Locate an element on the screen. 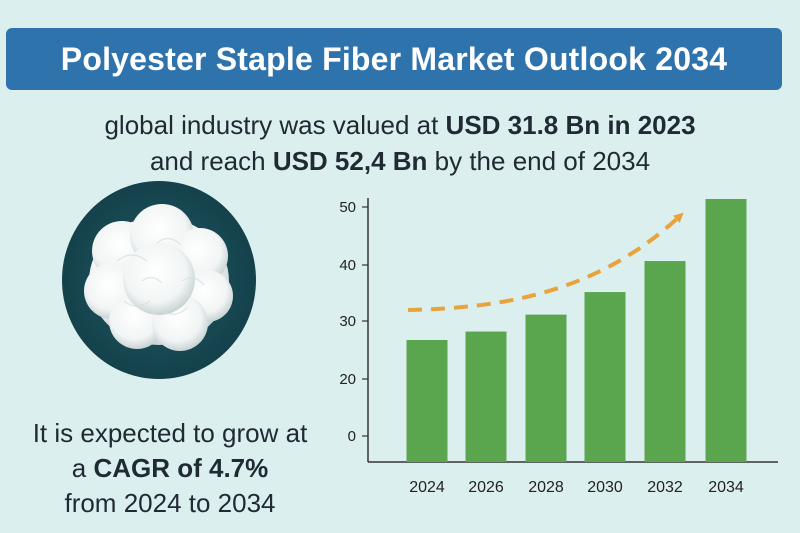 The height and width of the screenshot is (533, 800). summary-line-2: and reach USD 52,4 Bn by the end of 2034 is located at coordinates (400, 161).